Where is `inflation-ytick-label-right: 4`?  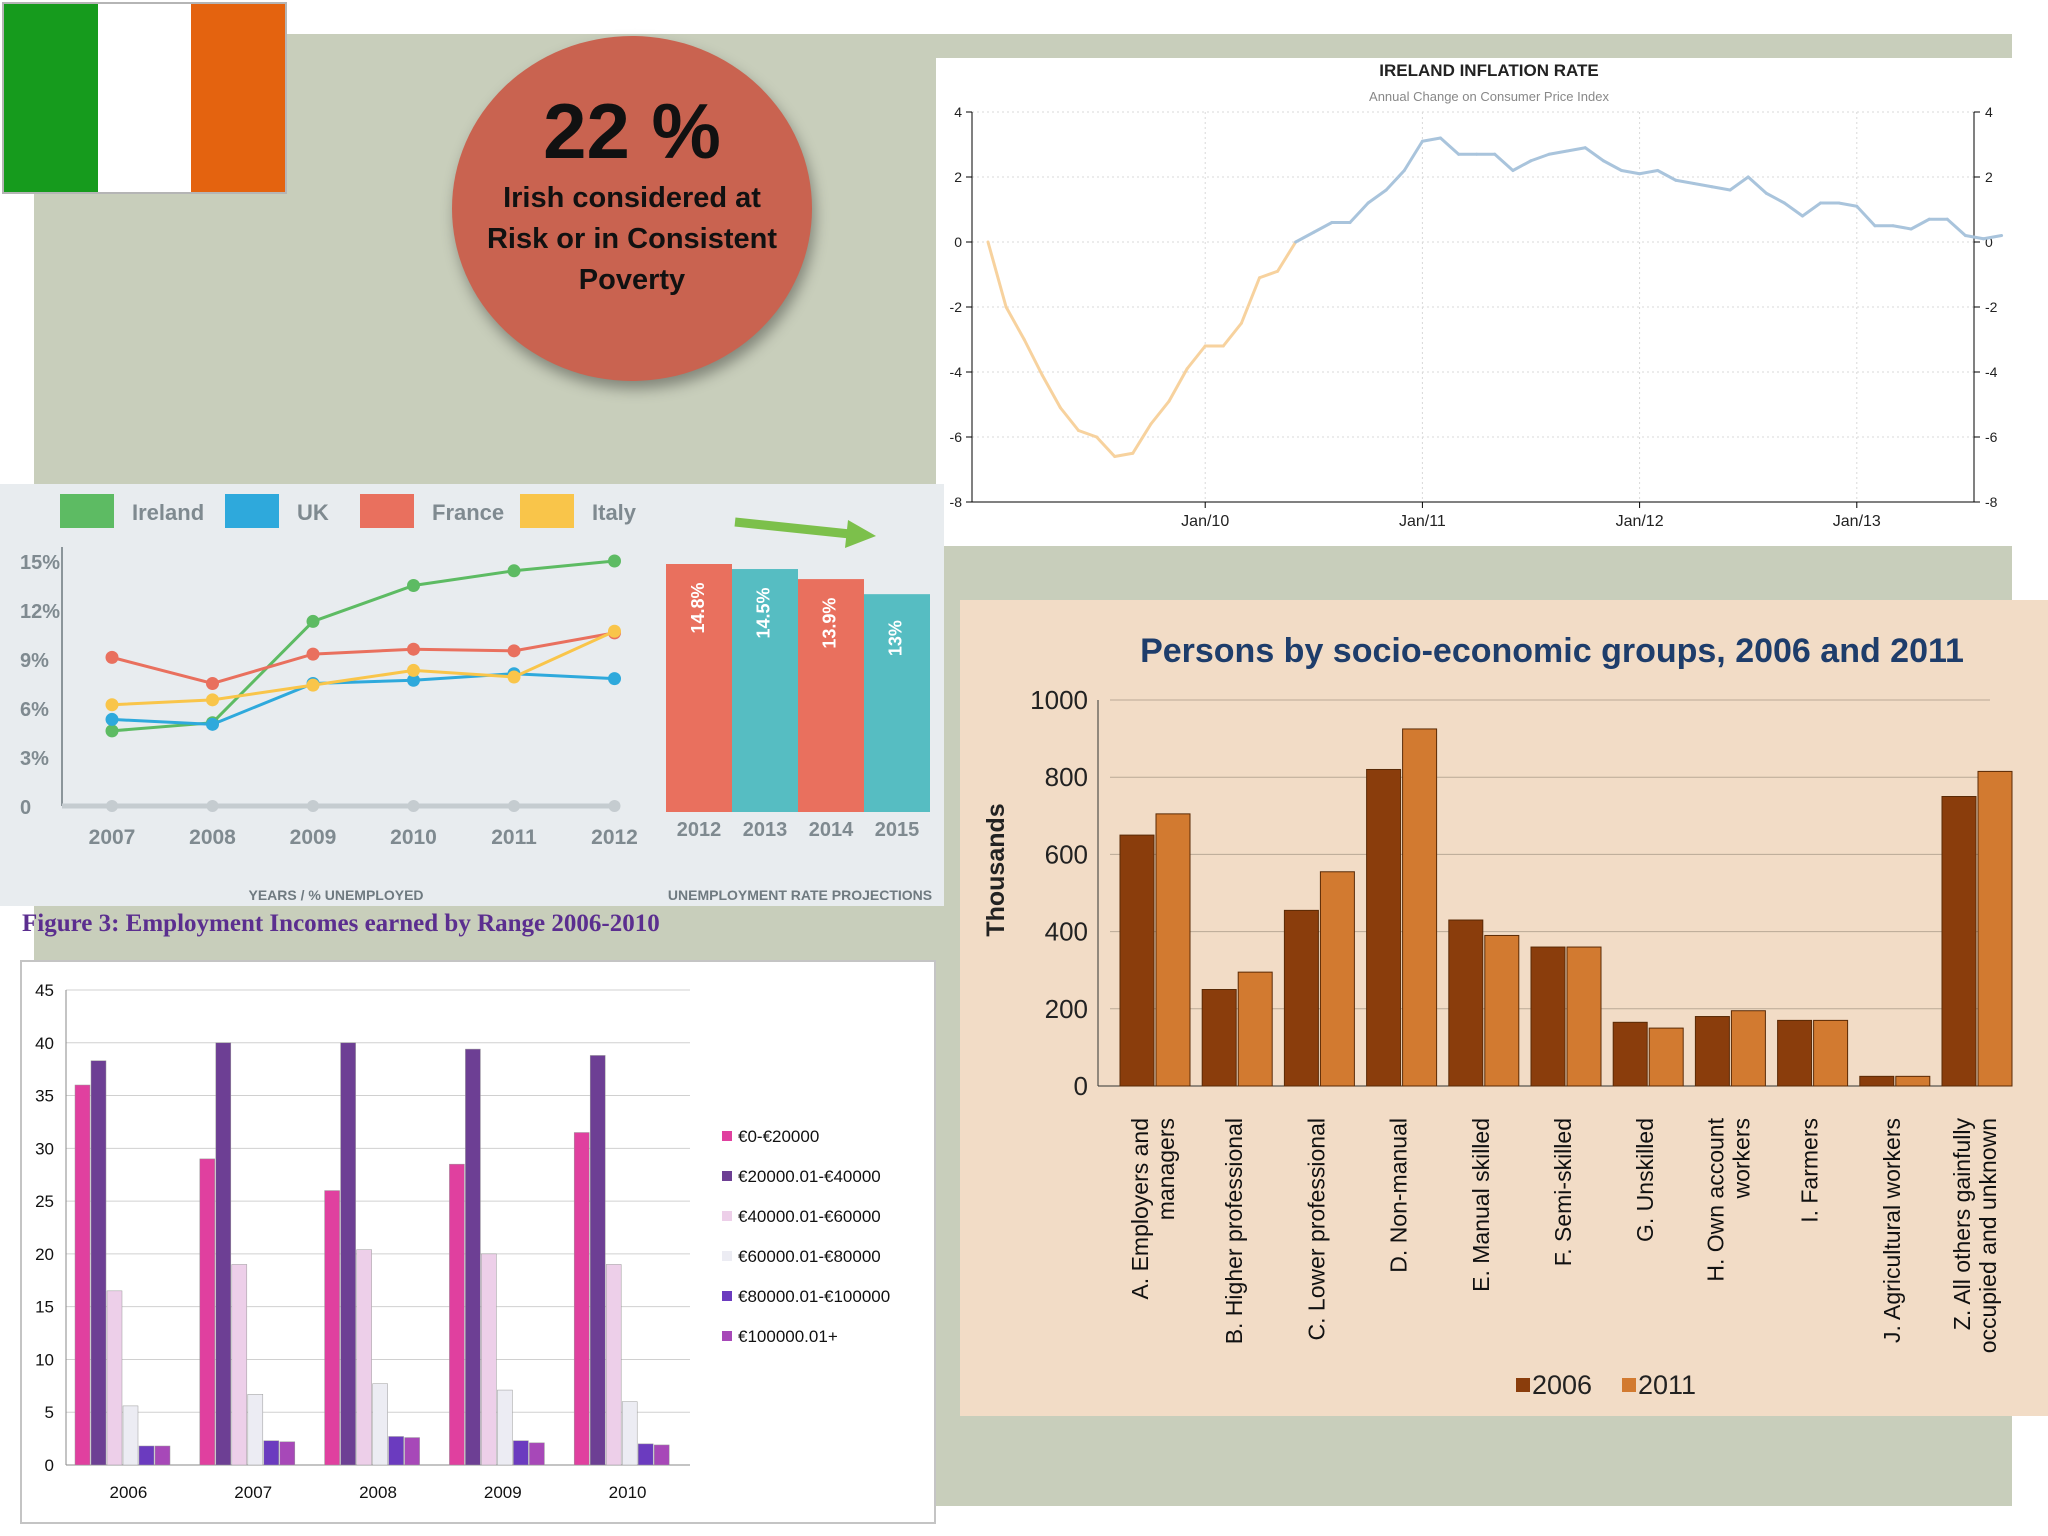 inflation-ytick-label-right: 4 is located at coordinates (1989, 112).